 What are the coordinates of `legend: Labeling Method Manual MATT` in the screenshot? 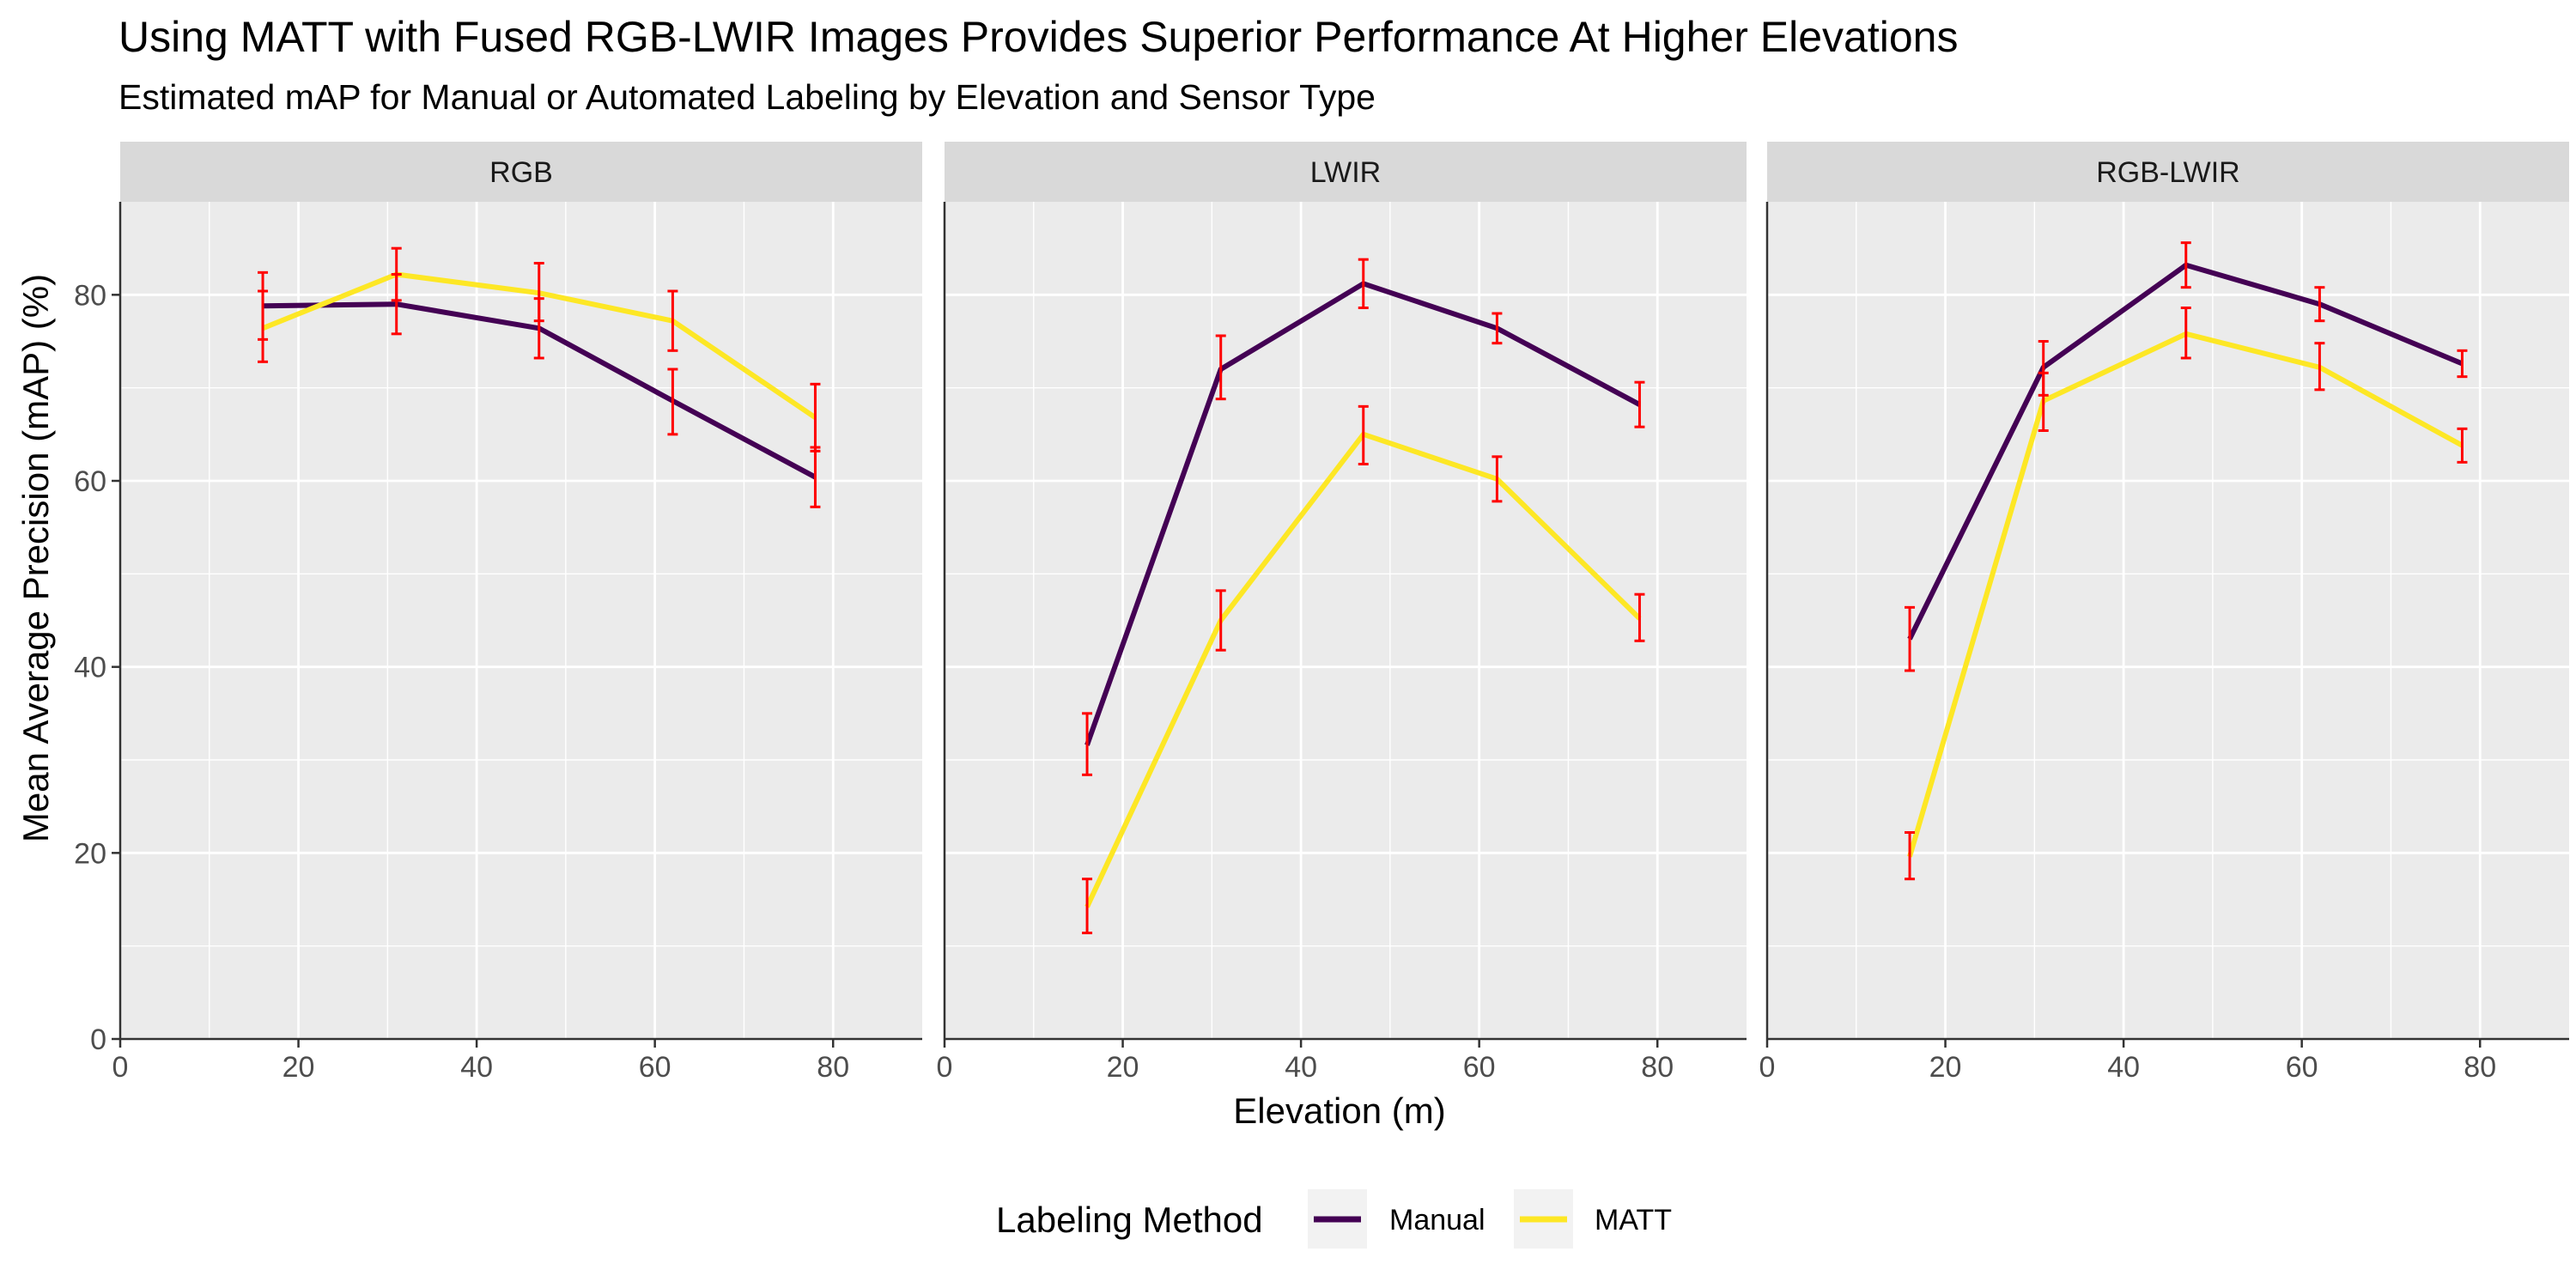 It's located at (1334, 1219).